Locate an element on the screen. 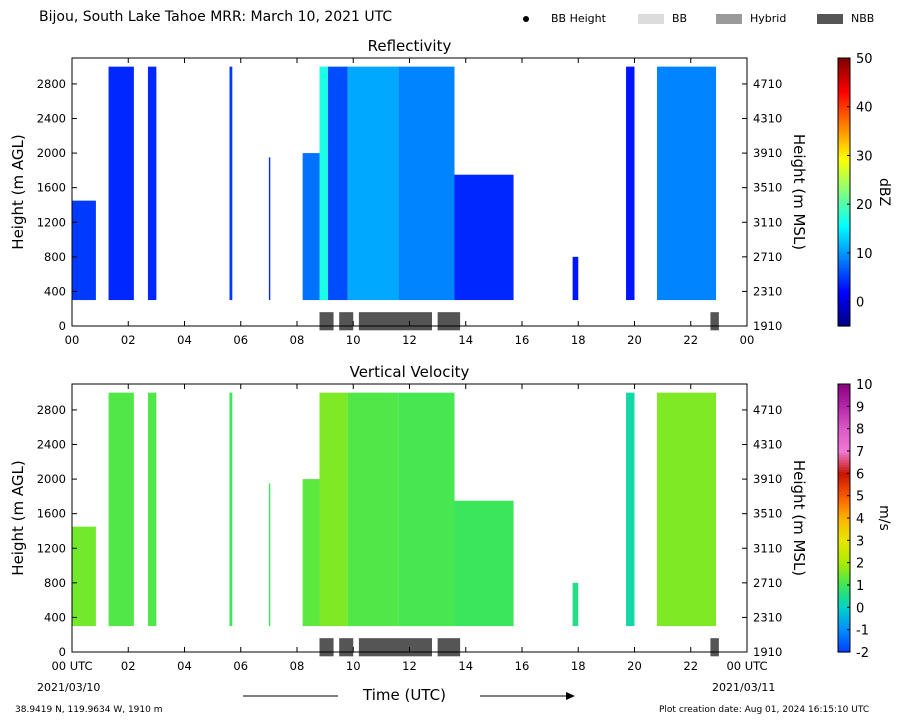  x-tick-label: 00 UTC is located at coordinates (746, 666).